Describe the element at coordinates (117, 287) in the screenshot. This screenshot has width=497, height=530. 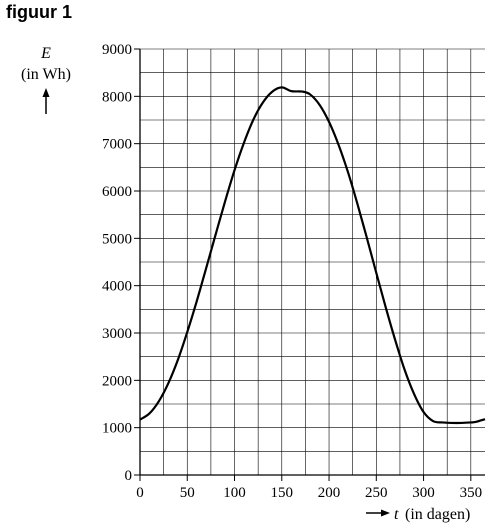
I see `y-tick-label: 4000` at that location.